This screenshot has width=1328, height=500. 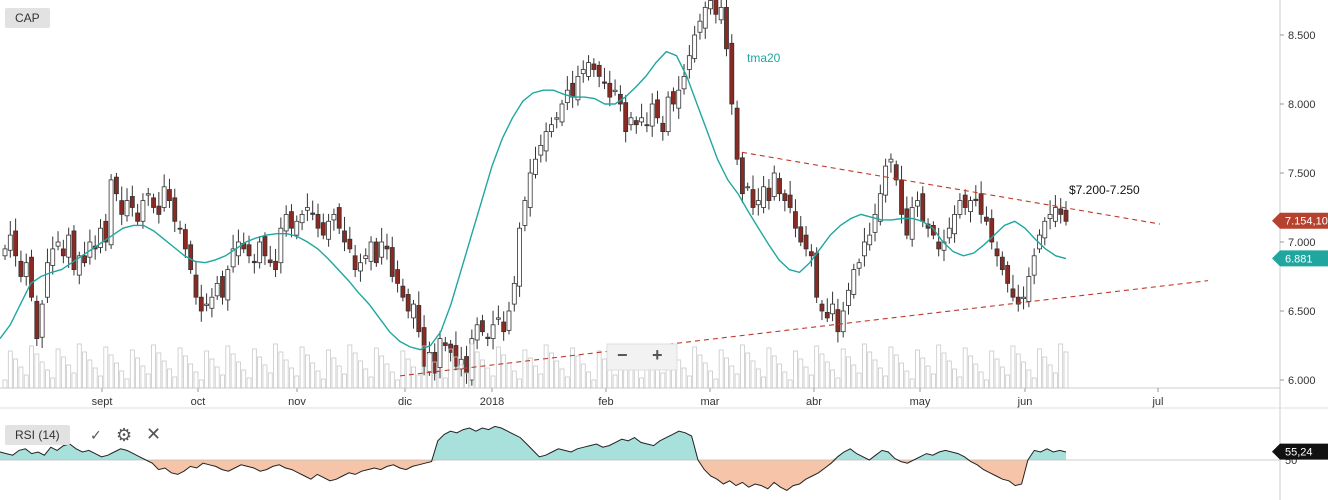 What do you see at coordinates (1157, 402) in the screenshot?
I see `x-tick-label: jul` at bounding box center [1157, 402].